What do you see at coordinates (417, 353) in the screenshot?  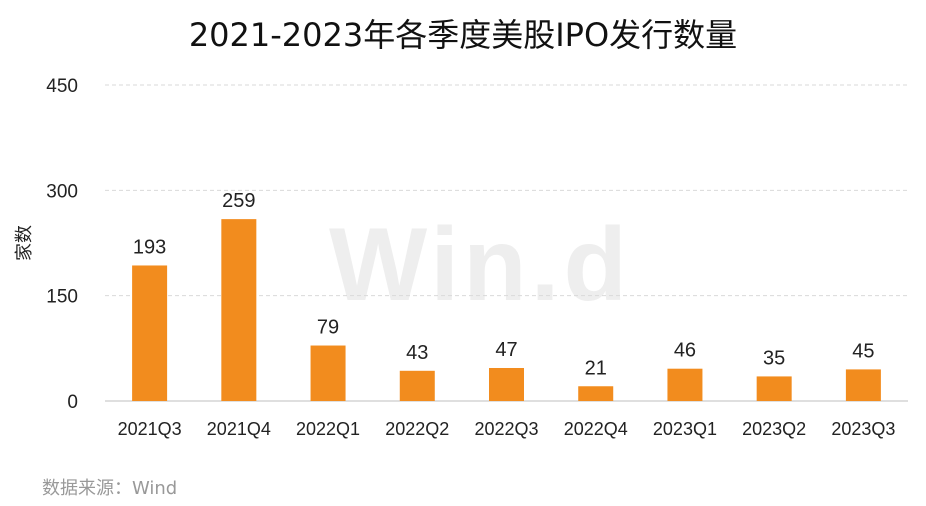 I see `data-label: 43` at bounding box center [417, 353].